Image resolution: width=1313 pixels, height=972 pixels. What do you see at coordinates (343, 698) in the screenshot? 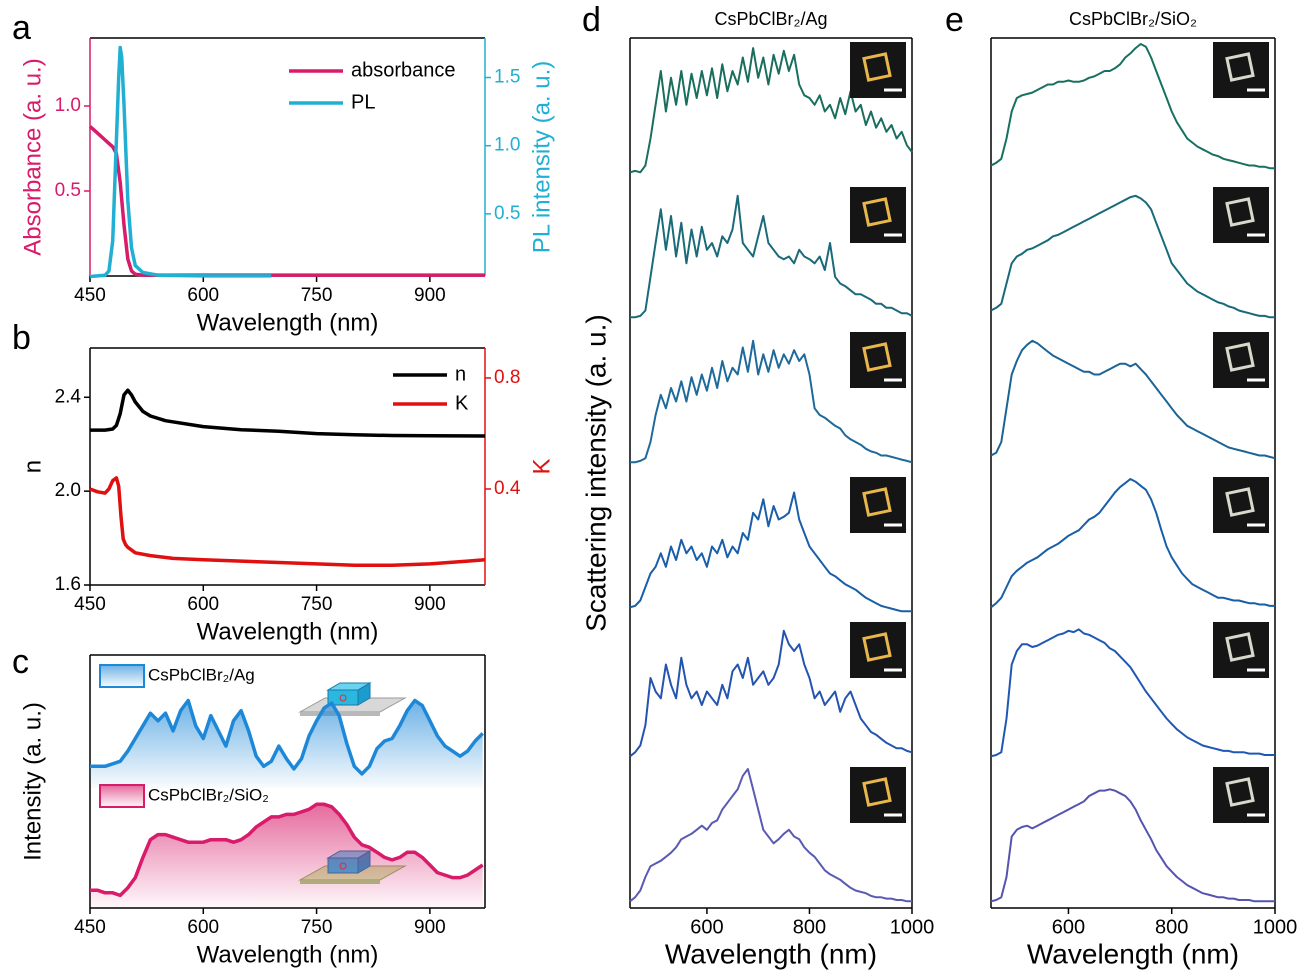
I see `dipole` at bounding box center [343, 698].